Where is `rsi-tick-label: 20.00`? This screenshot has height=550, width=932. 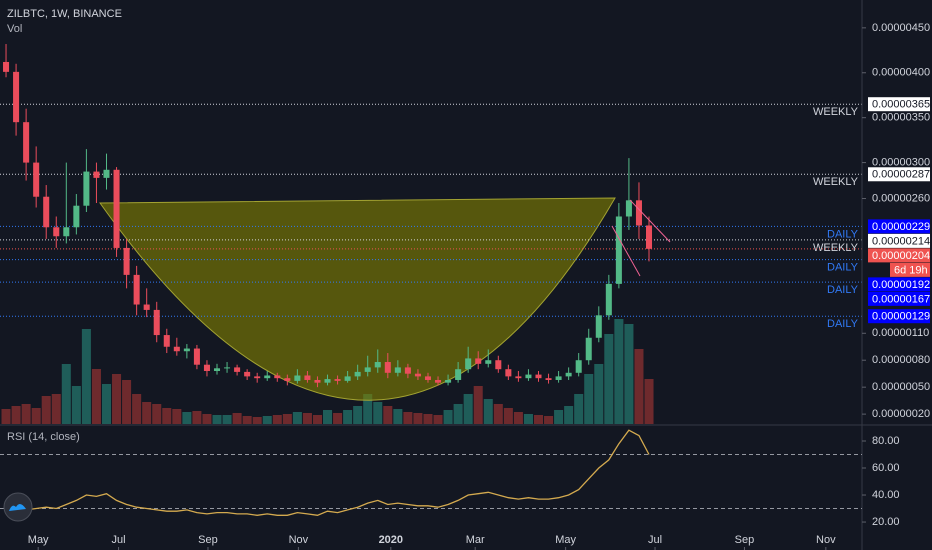 rsi-tick-label: 20.00 is located at coordinates (886, 522).